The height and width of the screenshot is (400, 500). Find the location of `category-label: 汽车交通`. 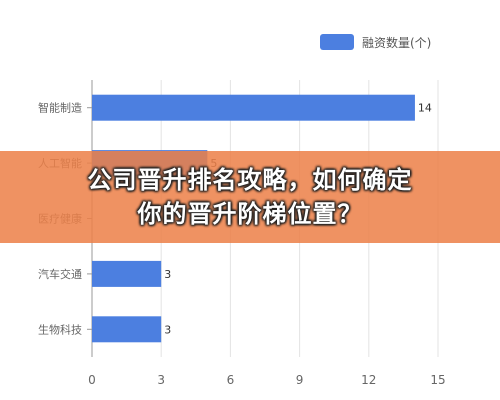

category-label: 汽车交通 is located at coordinates (60, 274).